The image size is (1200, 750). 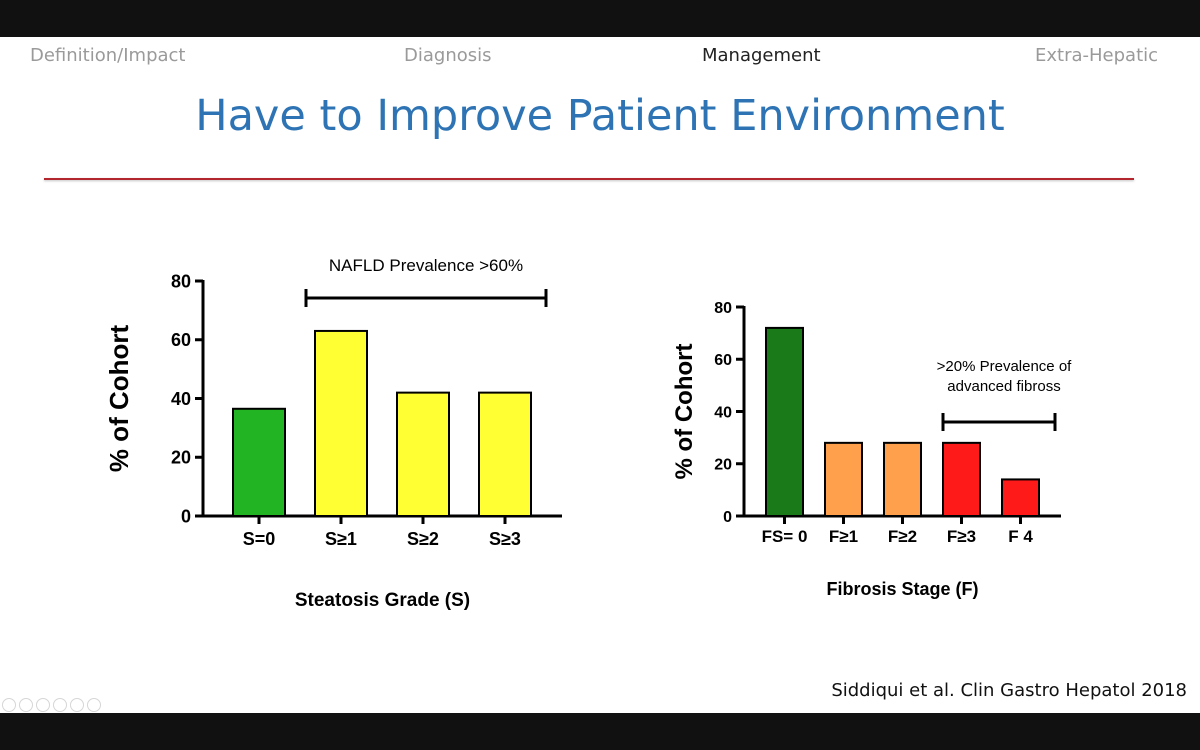 I want to click on slide-title: Have to Improve Patient Environment, so click(x=600, y=116).